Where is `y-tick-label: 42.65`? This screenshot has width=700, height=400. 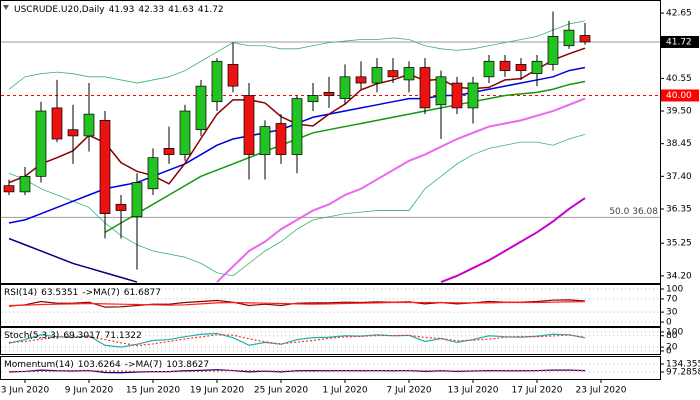
y-tick-label: 42.65 is located at coordinates (679, 14).